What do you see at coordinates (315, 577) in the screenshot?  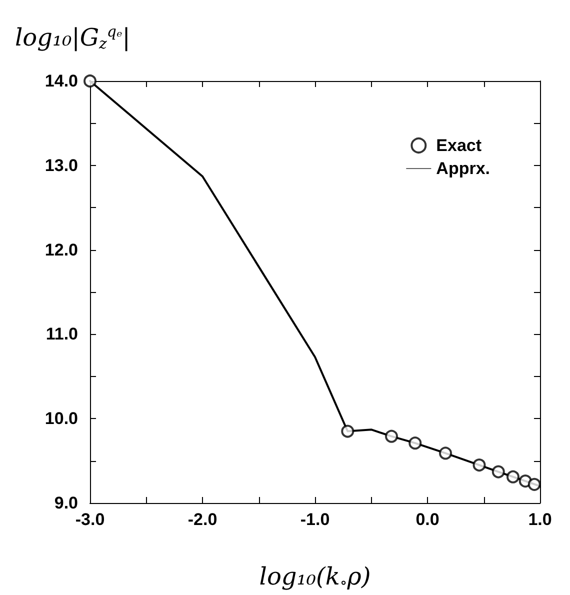 I see `x-axis-title: log₁₀(k∘ρ)` at bounding box center [315, 577].